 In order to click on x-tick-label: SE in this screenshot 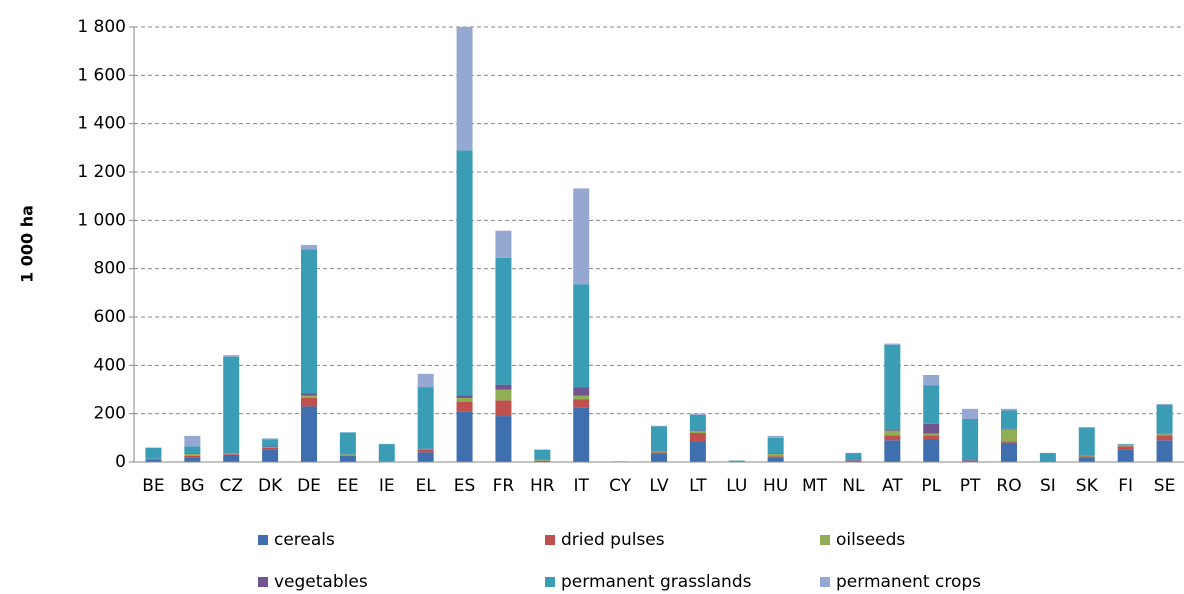, I will do `click(1165, 486)`.